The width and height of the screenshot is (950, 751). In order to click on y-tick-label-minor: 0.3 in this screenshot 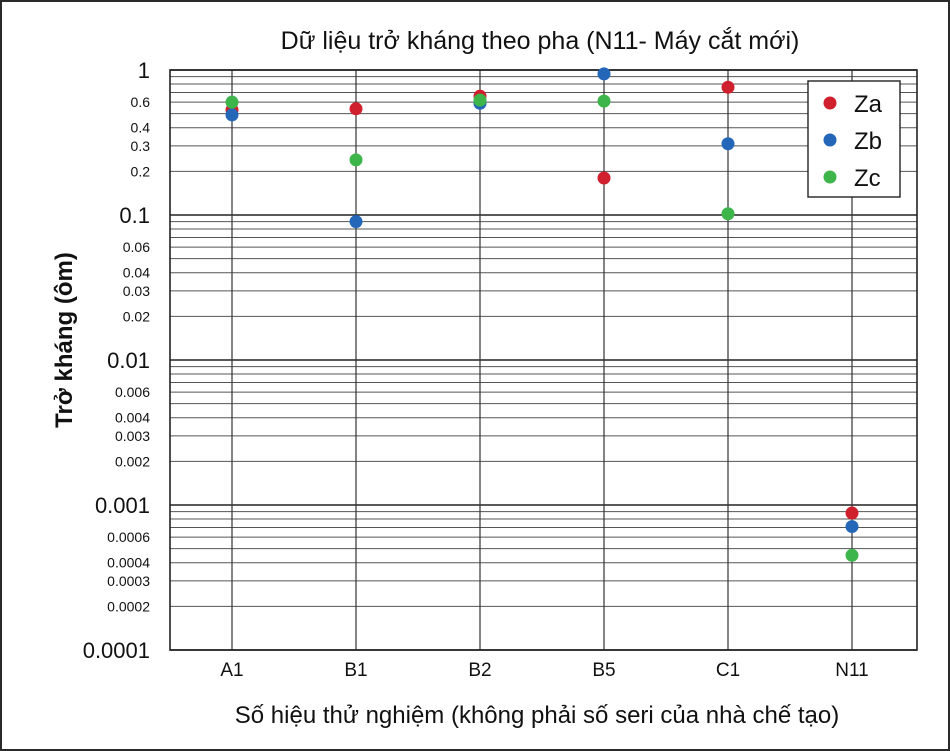, I will do `click(141, 146)`.